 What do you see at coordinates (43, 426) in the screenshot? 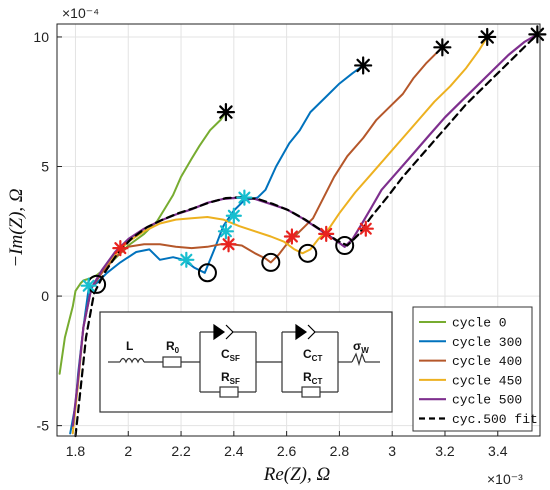
I see `y-tick-label: -5` at bounding box center [43, 426].